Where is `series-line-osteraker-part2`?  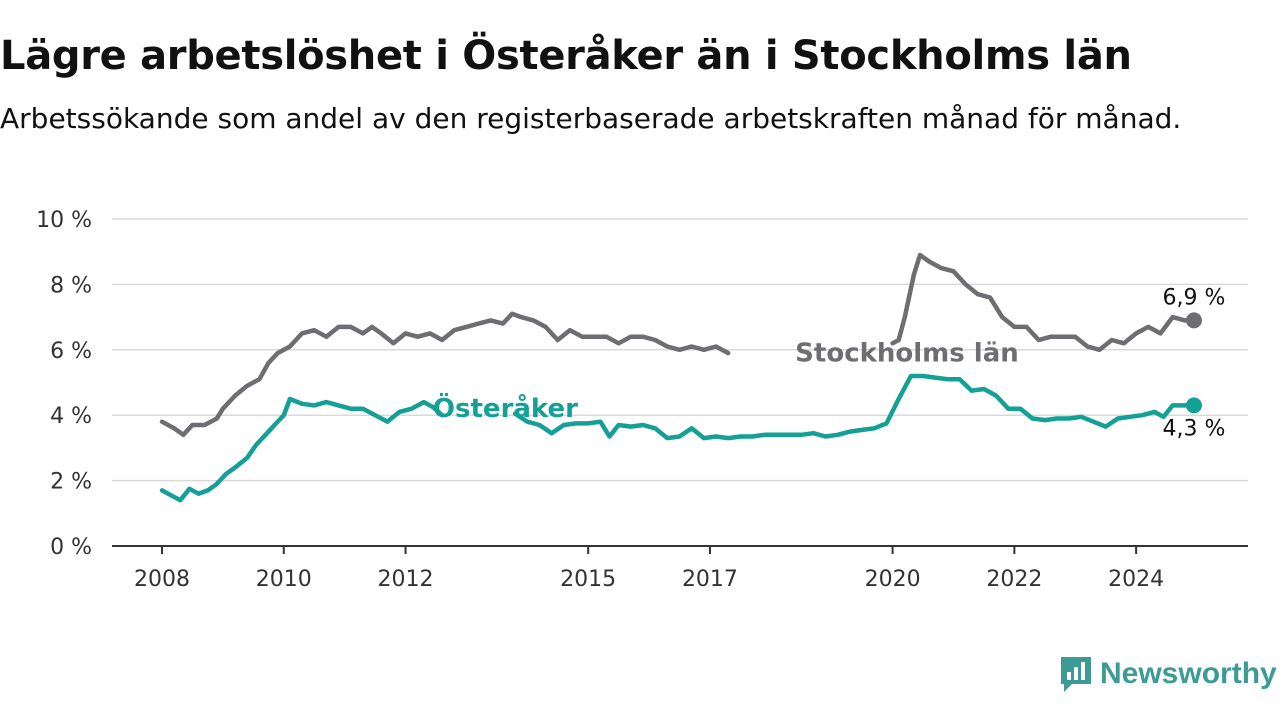
series-line-osteraker-part2 is located at coordinates (854, 407).